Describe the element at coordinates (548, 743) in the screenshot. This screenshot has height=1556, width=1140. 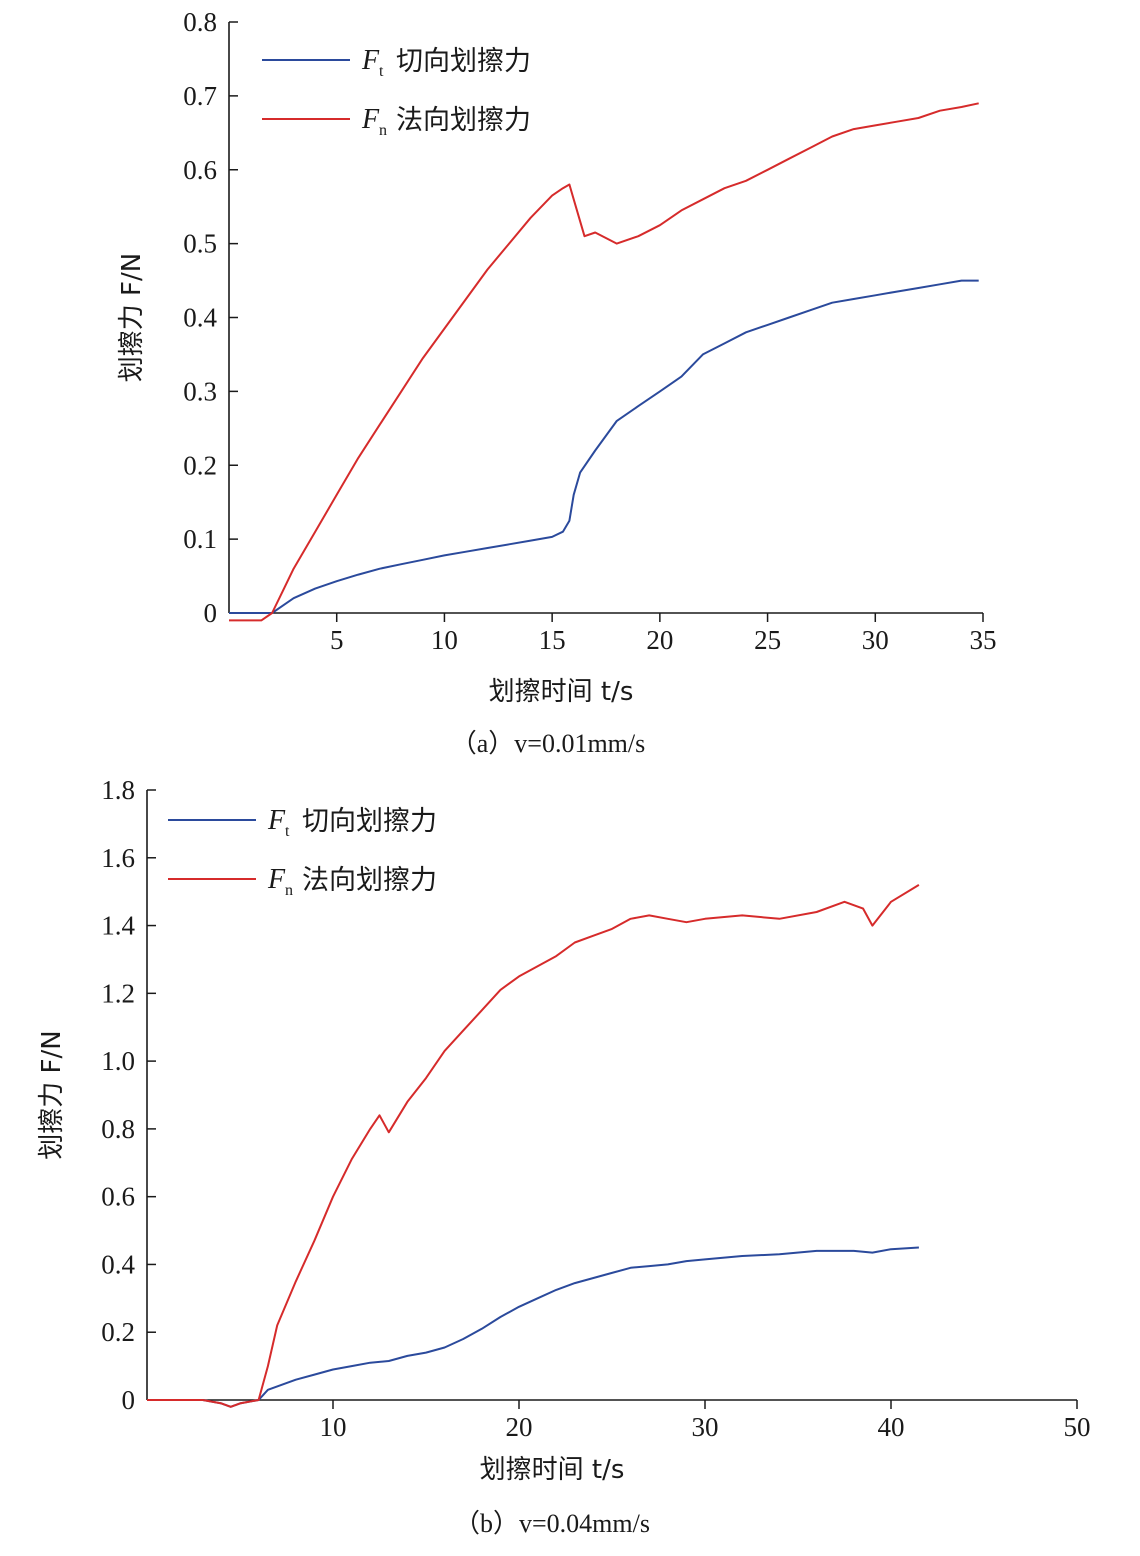
I see `a-caption: （a）v=0.01mm/s` at that location.